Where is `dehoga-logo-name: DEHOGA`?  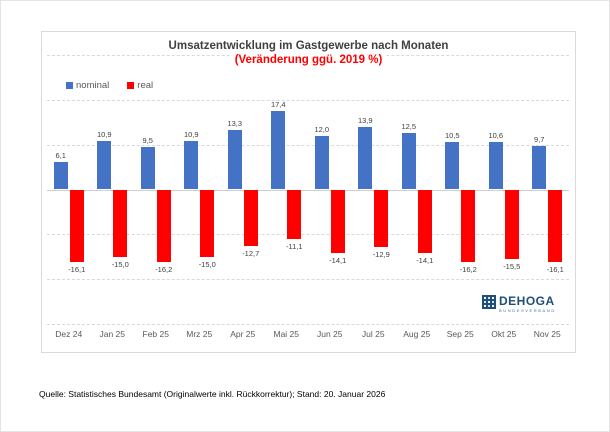
dehoga-logo-name: DEHOGA is located at coordinates (527, 301).